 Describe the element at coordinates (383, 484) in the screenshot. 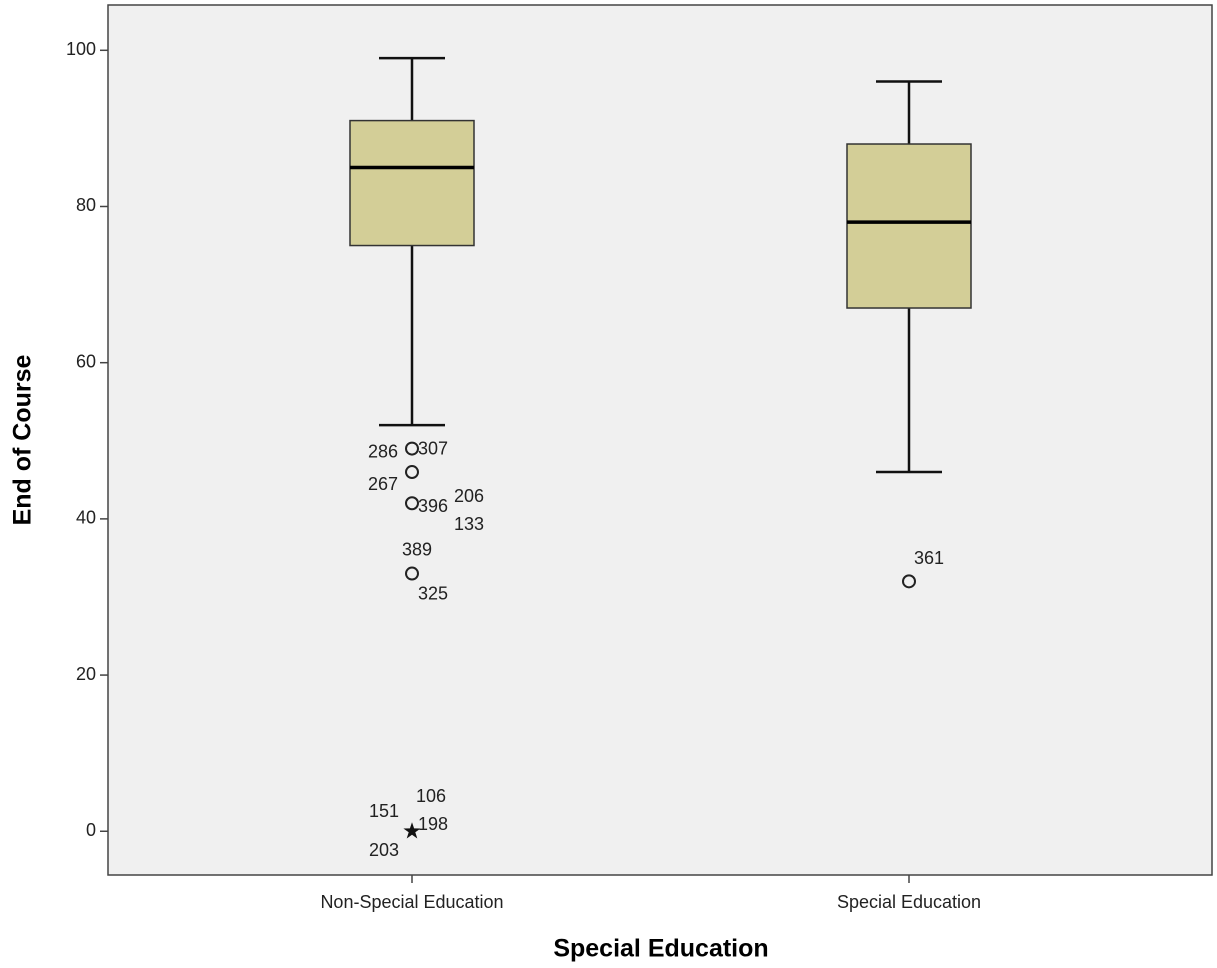

I see `case-label: 267` at that location.